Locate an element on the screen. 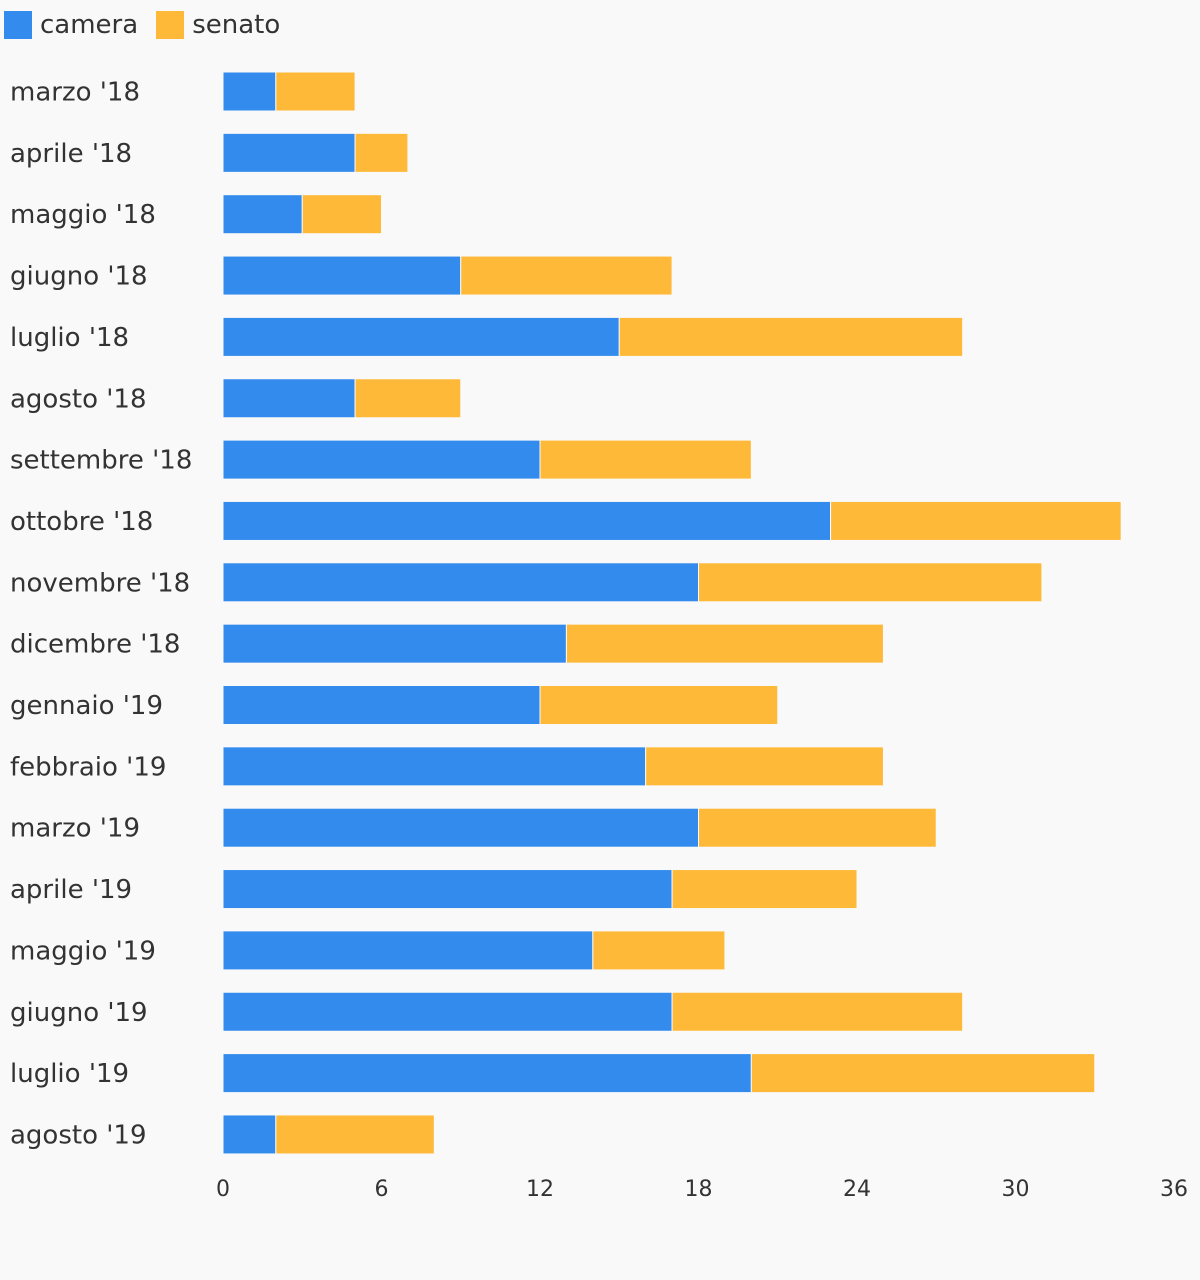  category-label: dicembre '18 is located at coordinates (95, 645).